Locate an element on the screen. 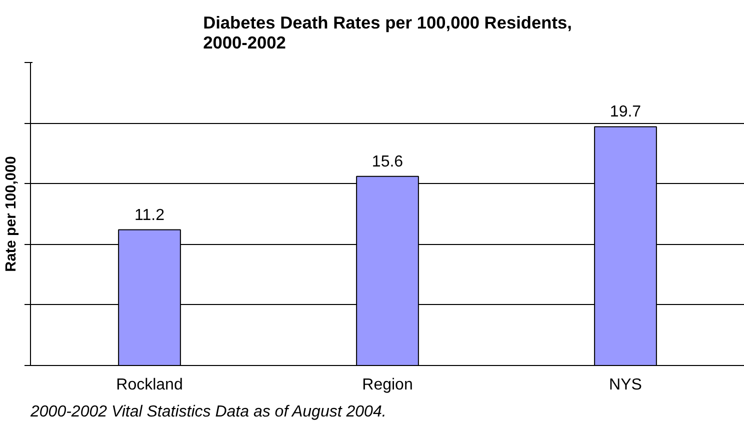 This screenshot has height=425, width=744. data-label: 19.7 is located at coordinates (626, 112).